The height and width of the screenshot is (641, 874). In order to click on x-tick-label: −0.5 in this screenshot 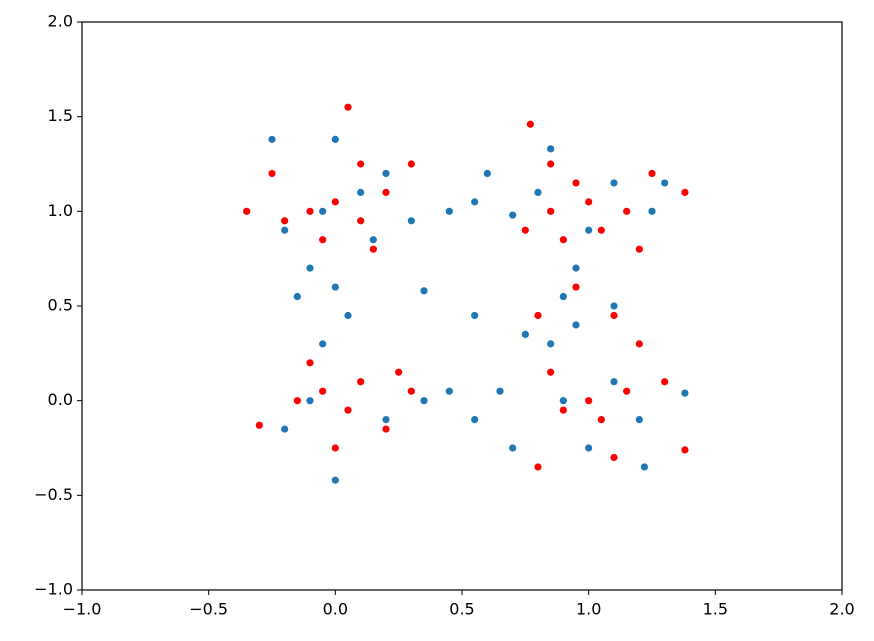, I will do `click(208, 609)`.